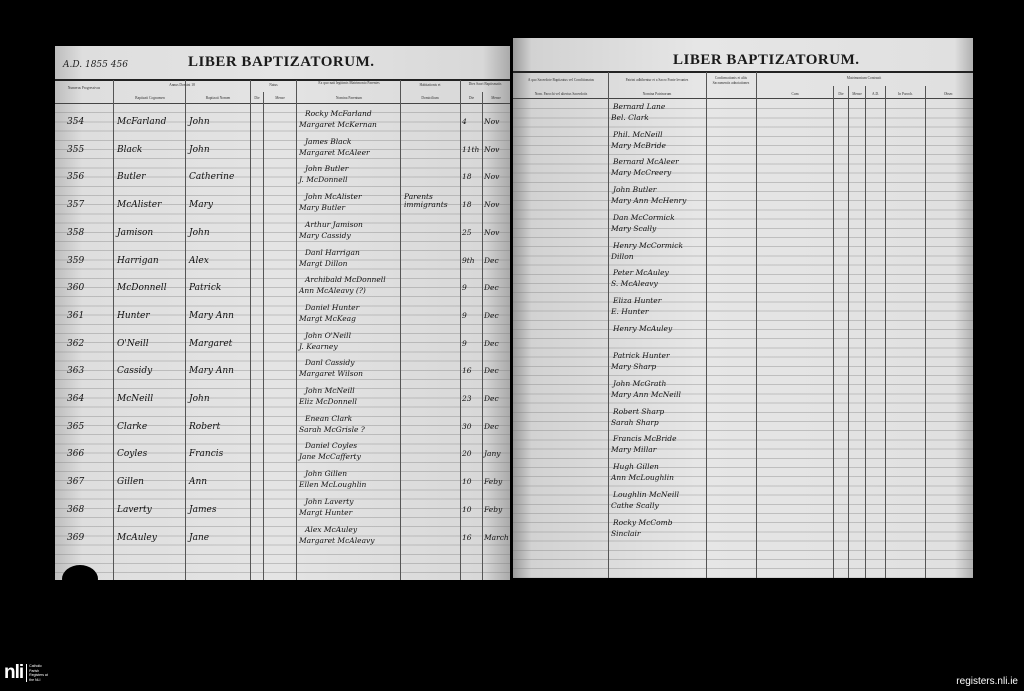 Image resolution: width=1024 pixels, height=691 pixels. I want to click on header-paroch: In Paroch., so click(905, 94).